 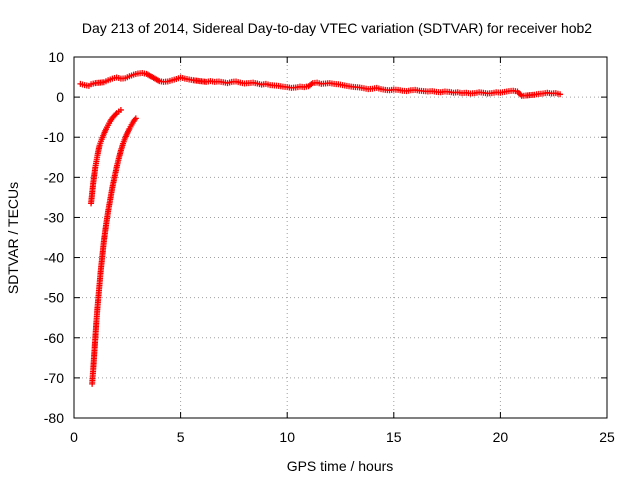 What do you see at coordinates (13, 238) in the screenshot?
I see `y-axis-label: SDTVAR / TECUs` at bounding box center [13, 238].